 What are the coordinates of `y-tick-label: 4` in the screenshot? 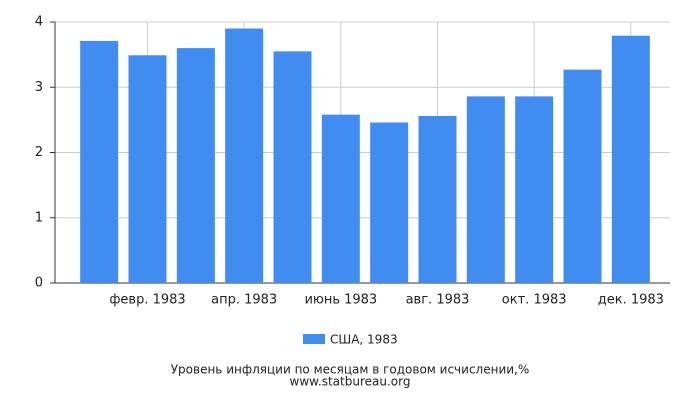 It's located at (39, 22).